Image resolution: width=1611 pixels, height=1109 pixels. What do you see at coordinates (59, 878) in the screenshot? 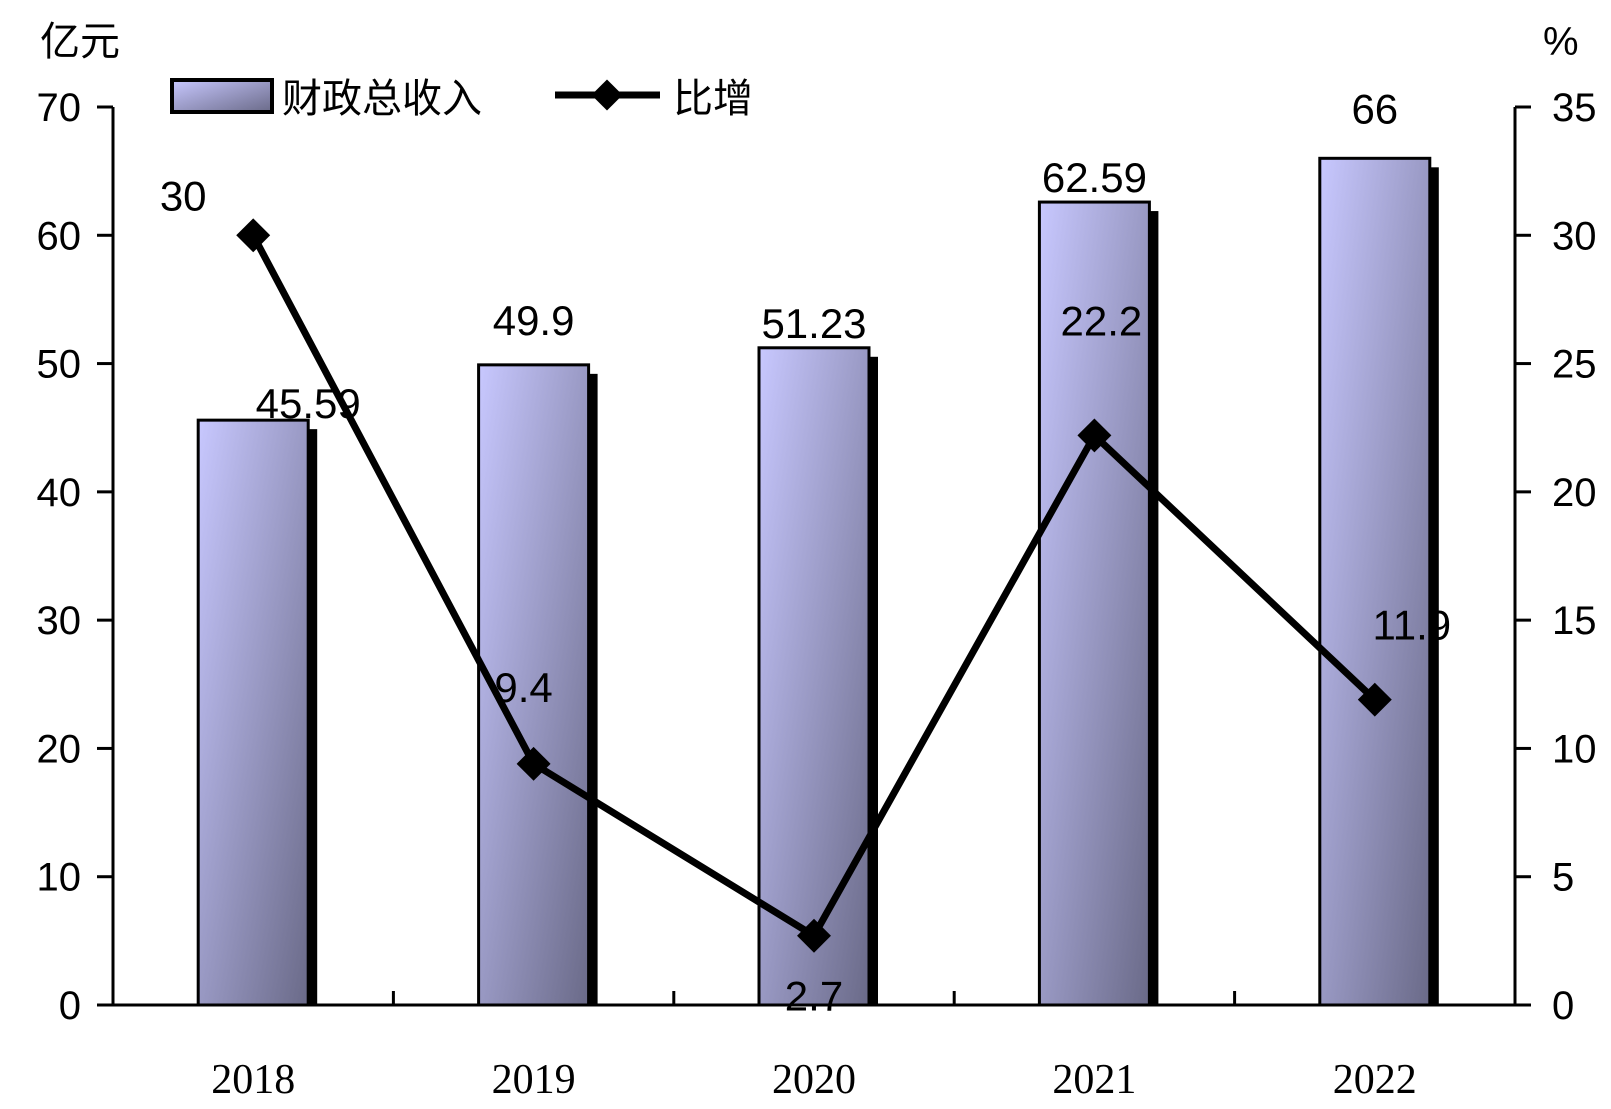
I see `left-tick-label: 10` at bounding box center [59, 878].